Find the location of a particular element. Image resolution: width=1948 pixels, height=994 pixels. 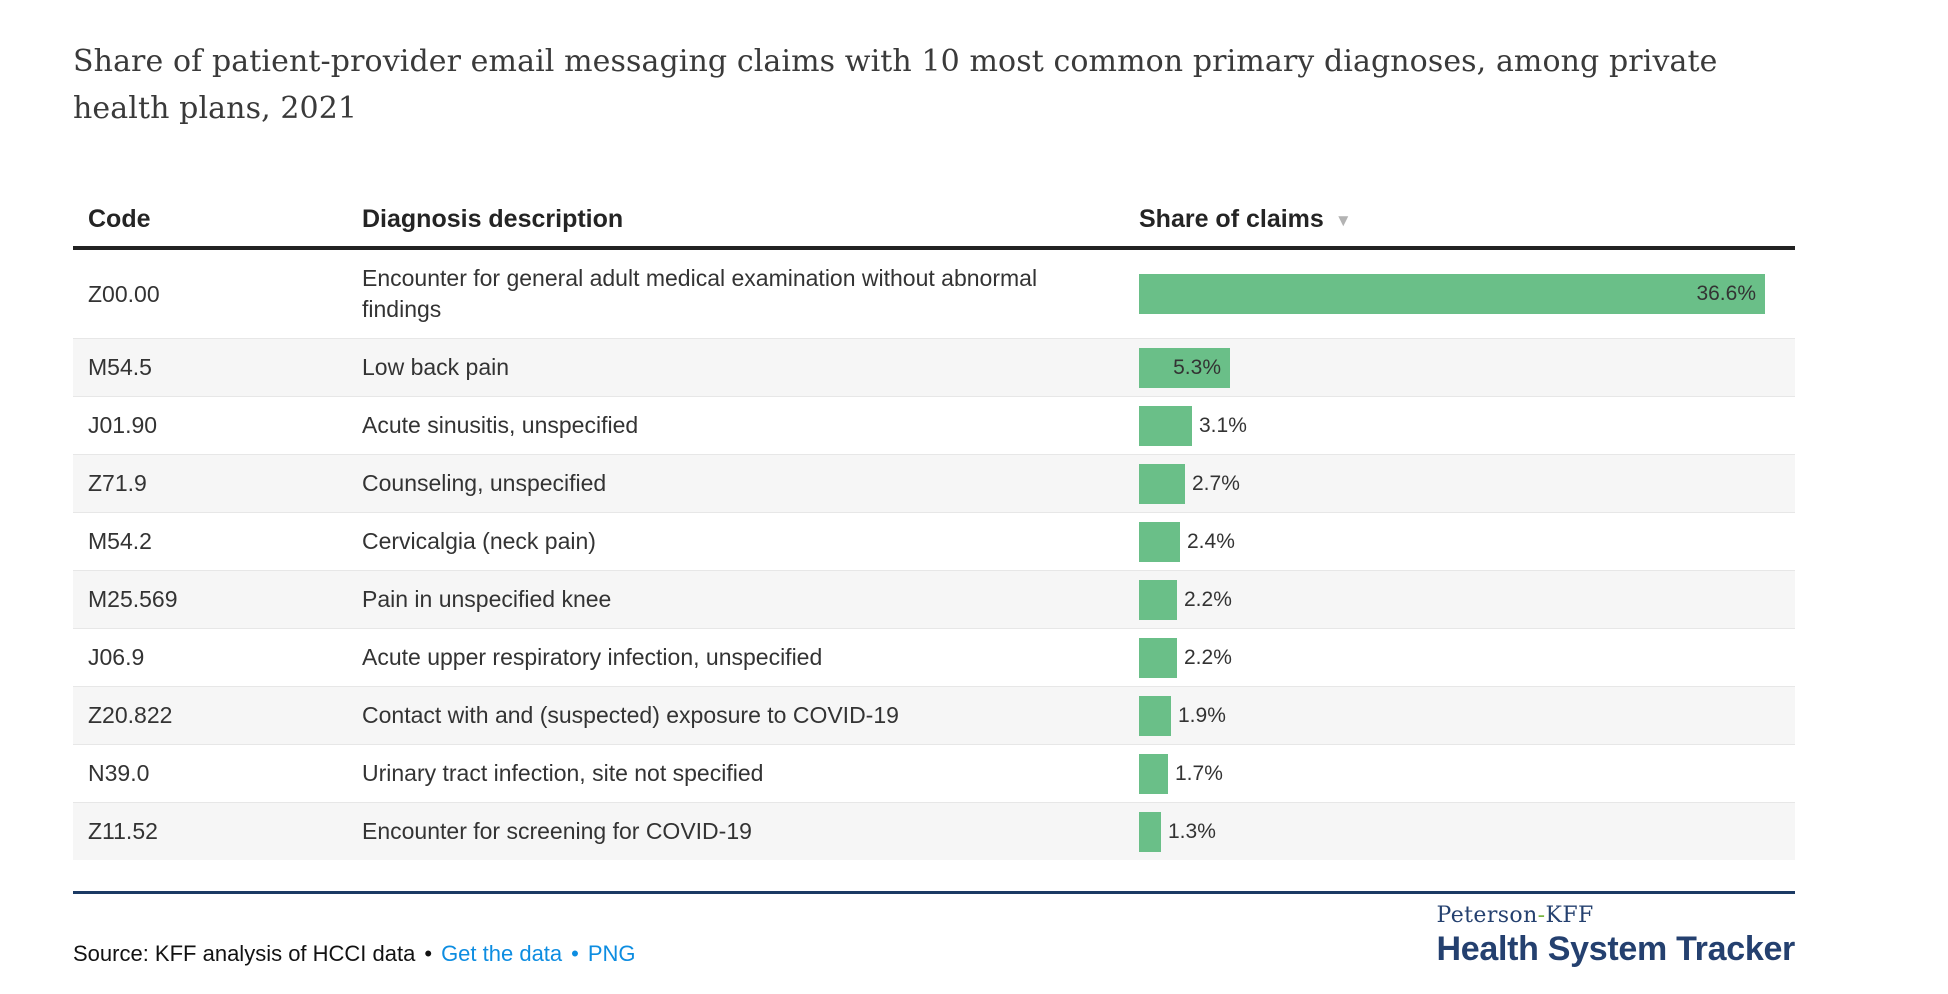

share-cell: 1.3% is located at coordinates (1467, 831).